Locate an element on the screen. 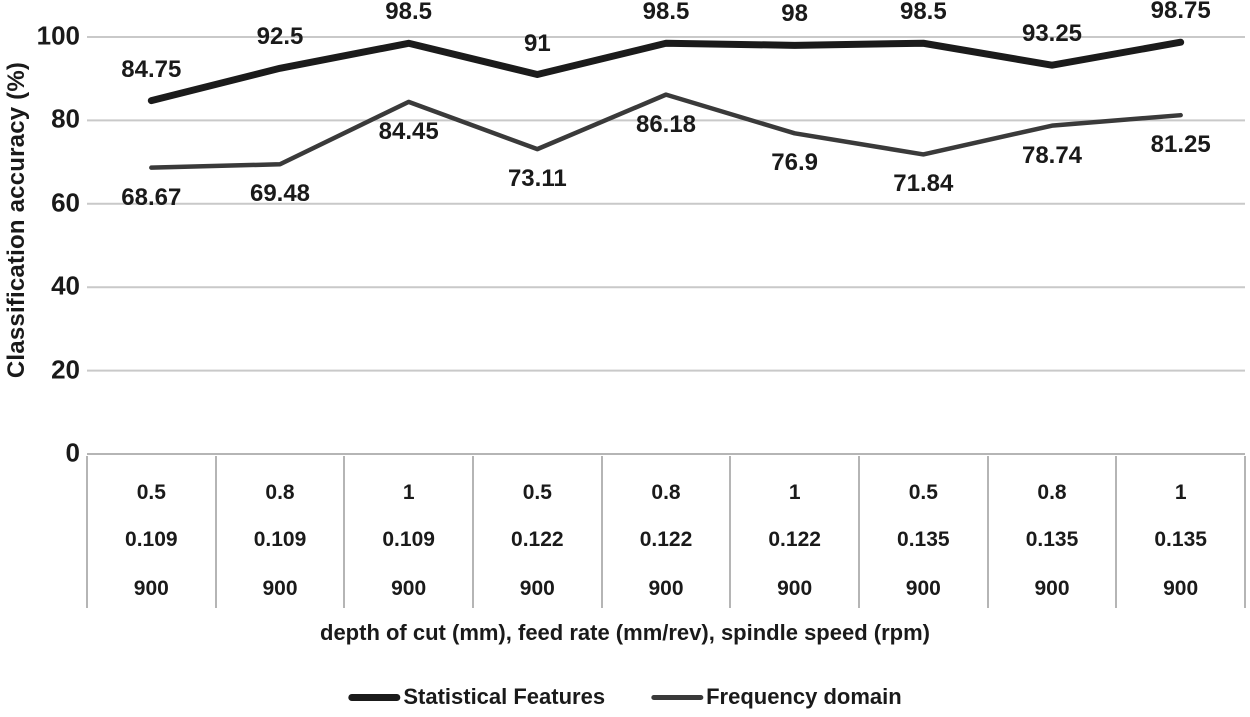 The image size is (1250, 717). data-label-series0-pt4: 98.5 is located at coordinates (666, 13).